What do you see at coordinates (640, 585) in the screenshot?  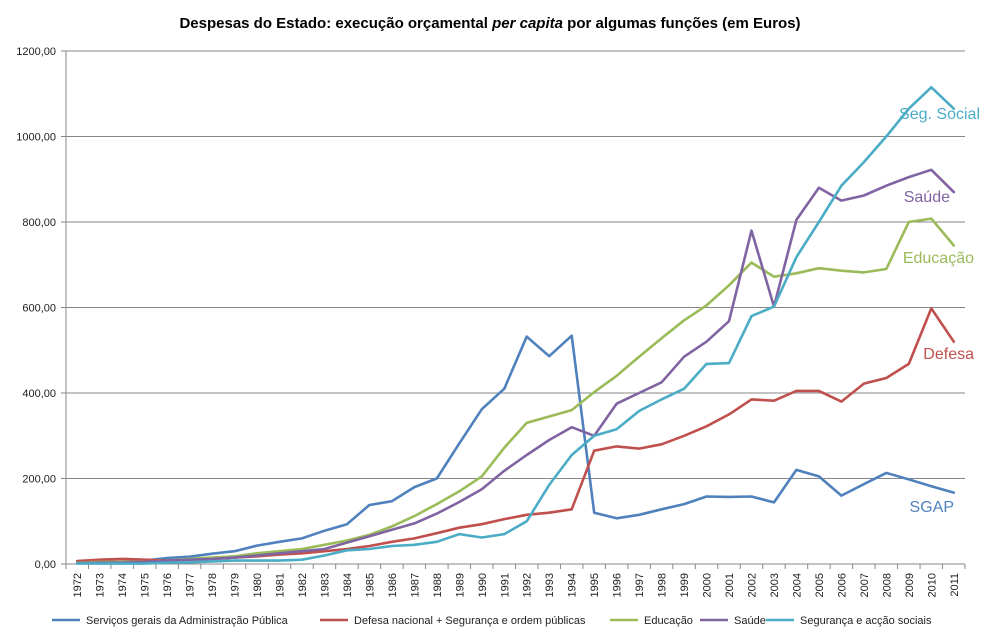 I see `x-tick-label: 1997` at bounding box center [640, 585].